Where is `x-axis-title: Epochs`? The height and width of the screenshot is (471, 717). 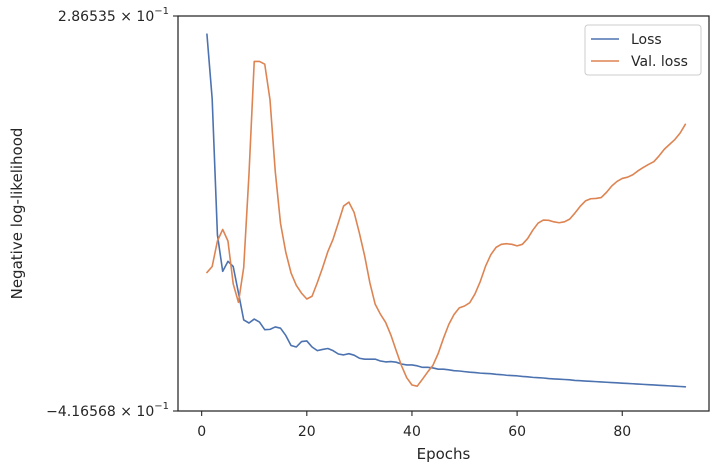
x-axis-title: Epochs is located at coordinates (444, 454).